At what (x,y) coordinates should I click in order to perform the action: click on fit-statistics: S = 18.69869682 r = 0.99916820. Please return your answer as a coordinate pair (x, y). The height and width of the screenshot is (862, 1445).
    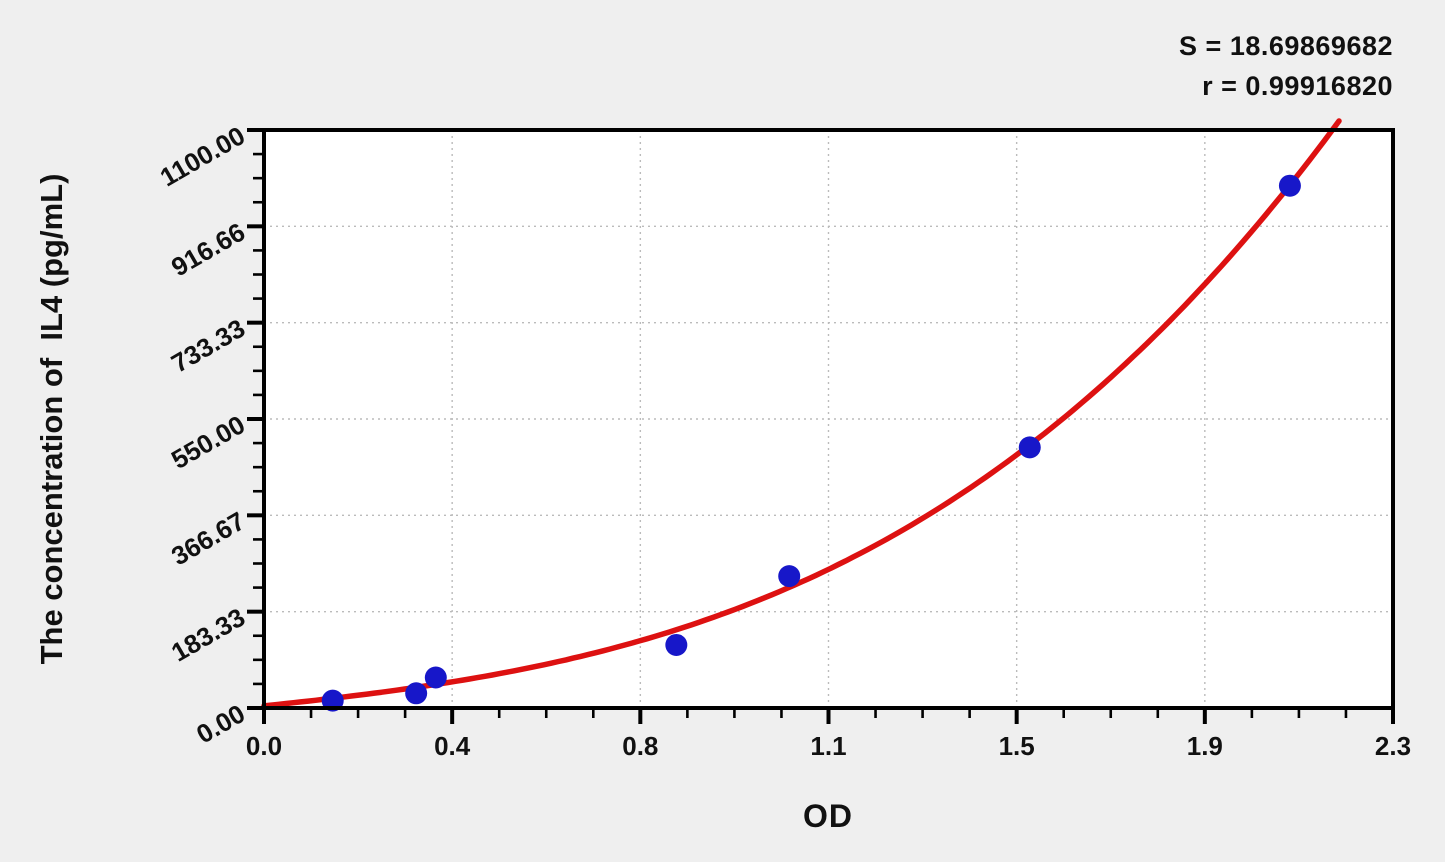
    Looking at the image, I should click on (1143, 66).